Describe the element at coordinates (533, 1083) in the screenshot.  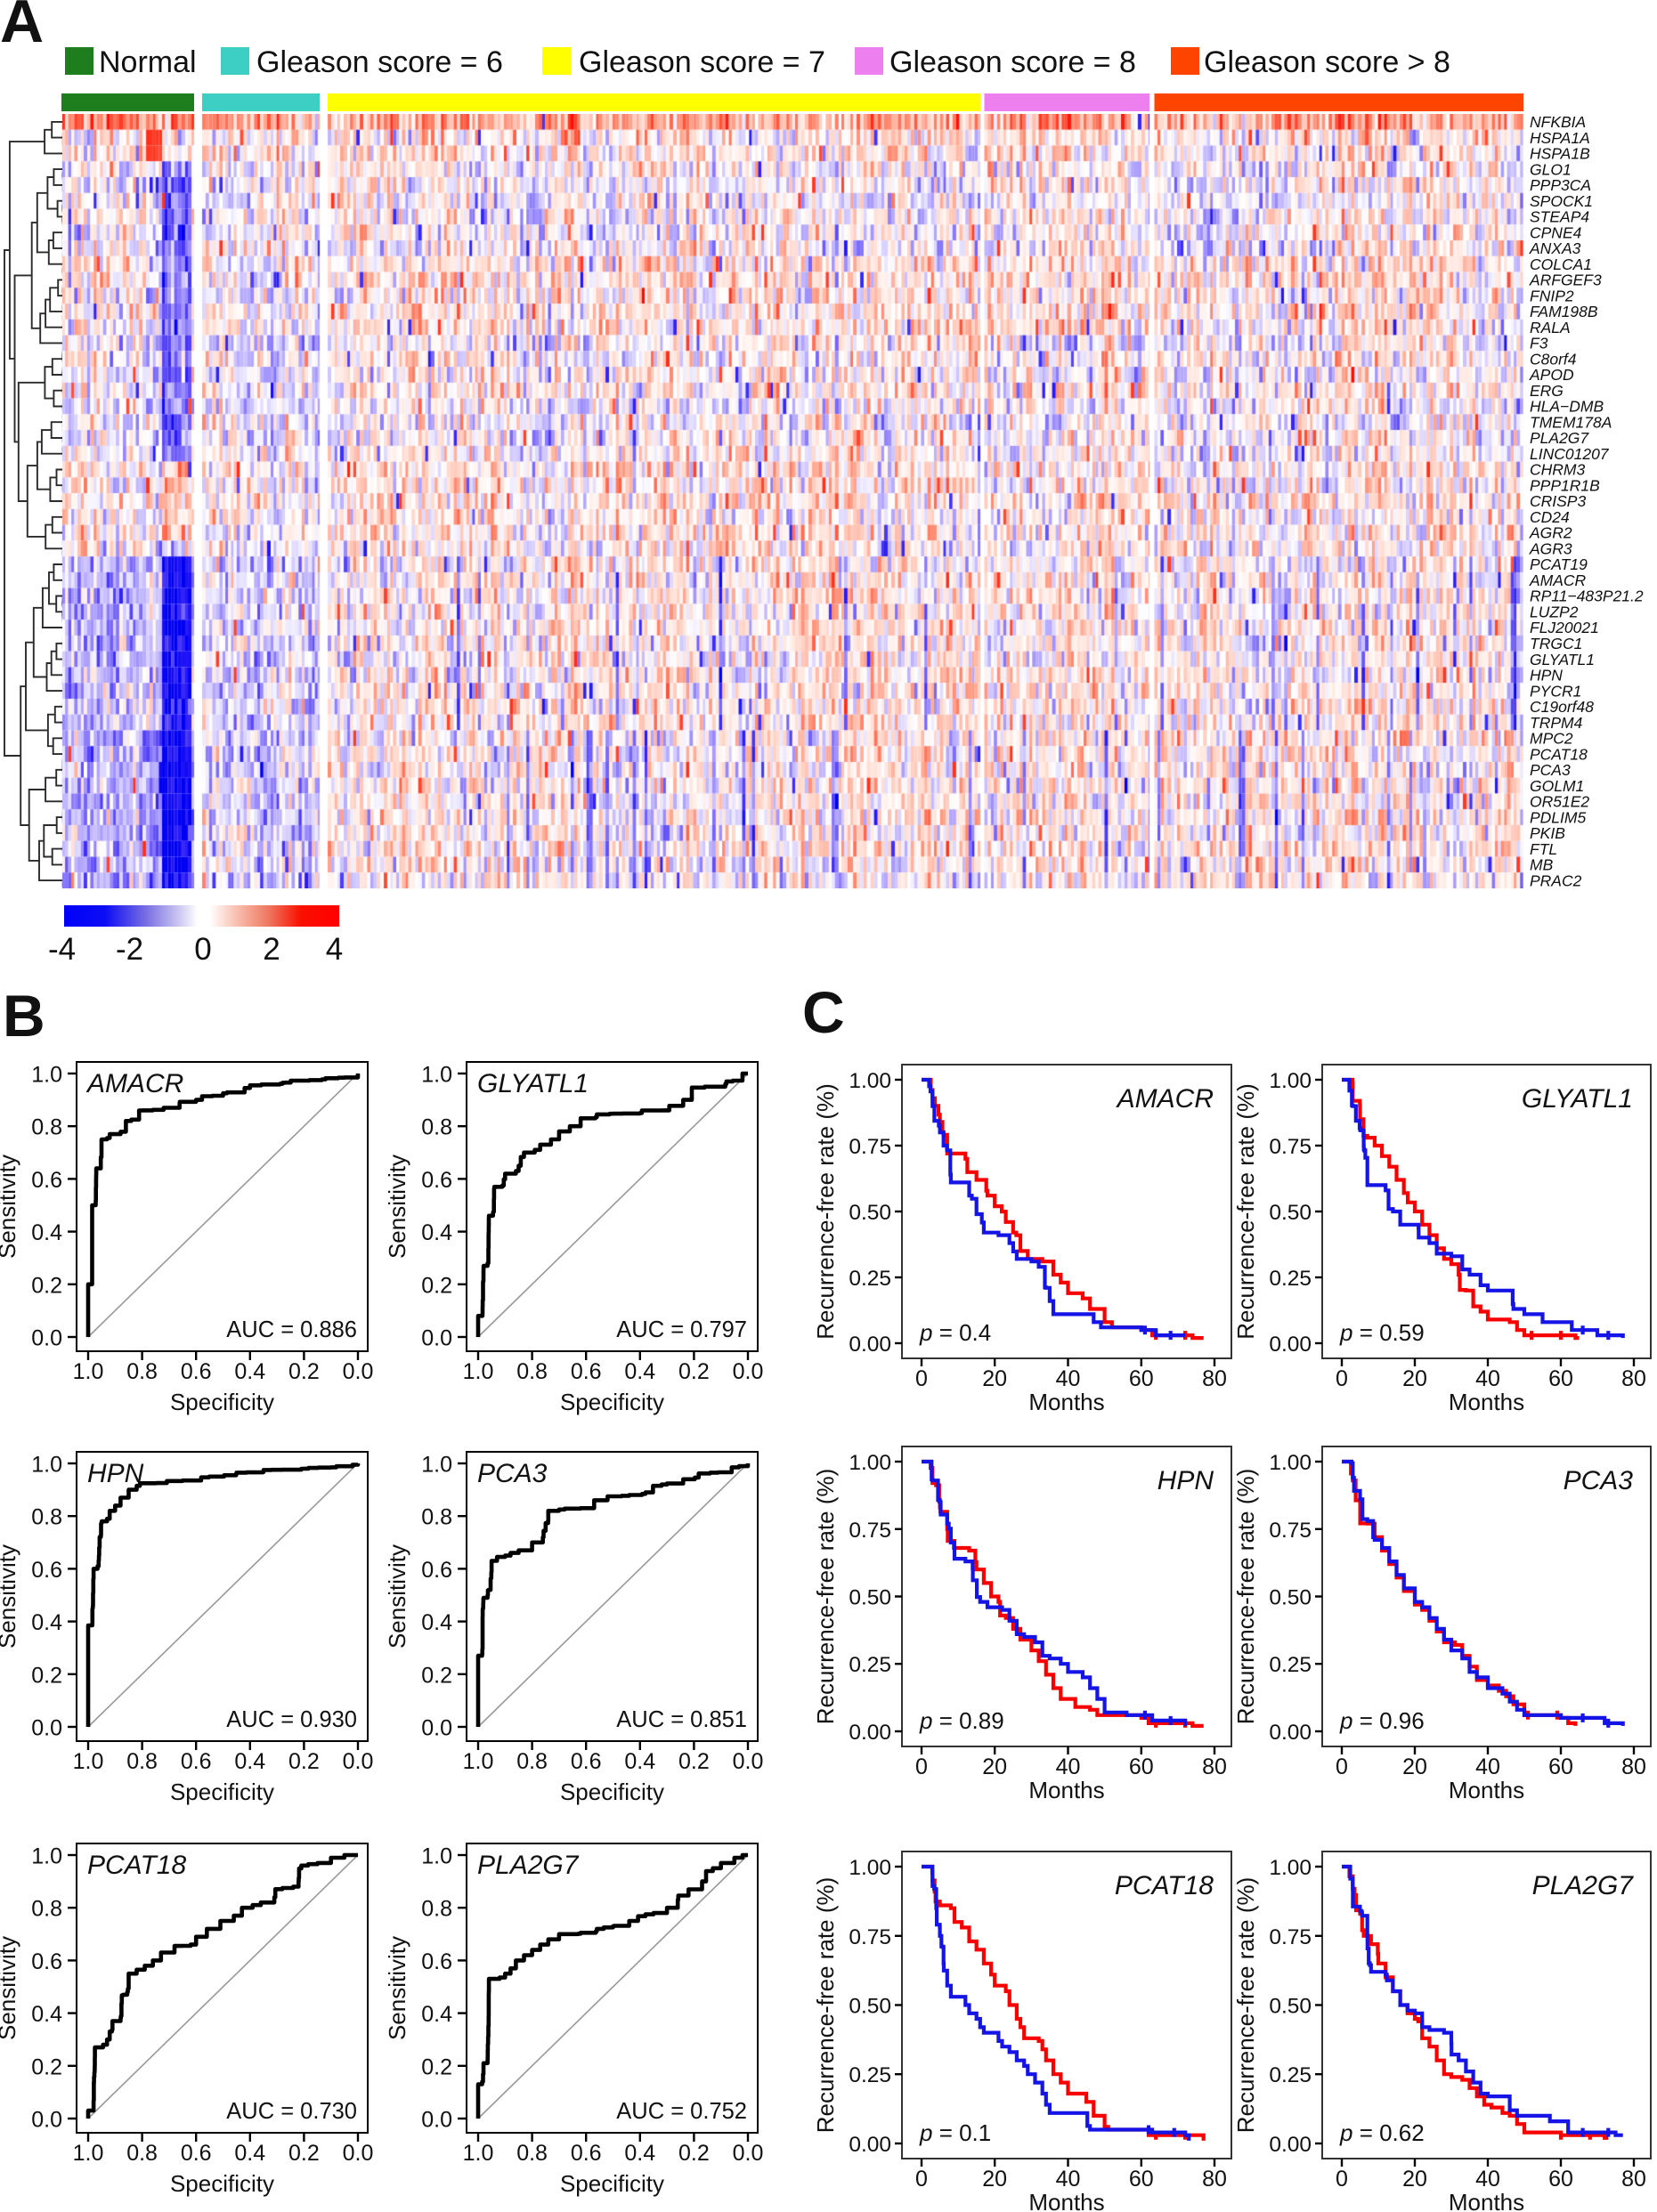
I see `svg-text: GLYATL1` at that location.